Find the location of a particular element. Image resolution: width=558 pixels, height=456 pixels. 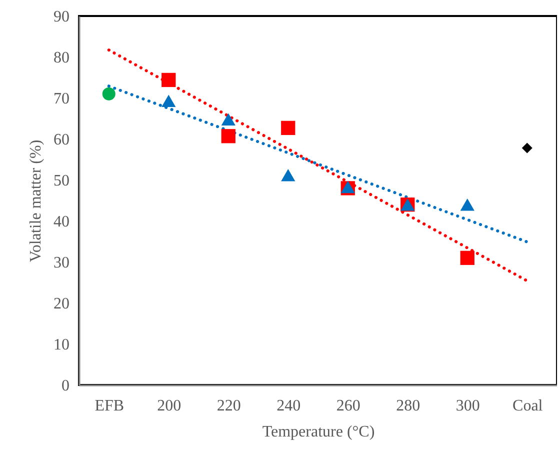

x-tick-label: 240 is located at coordinates (288, 406).